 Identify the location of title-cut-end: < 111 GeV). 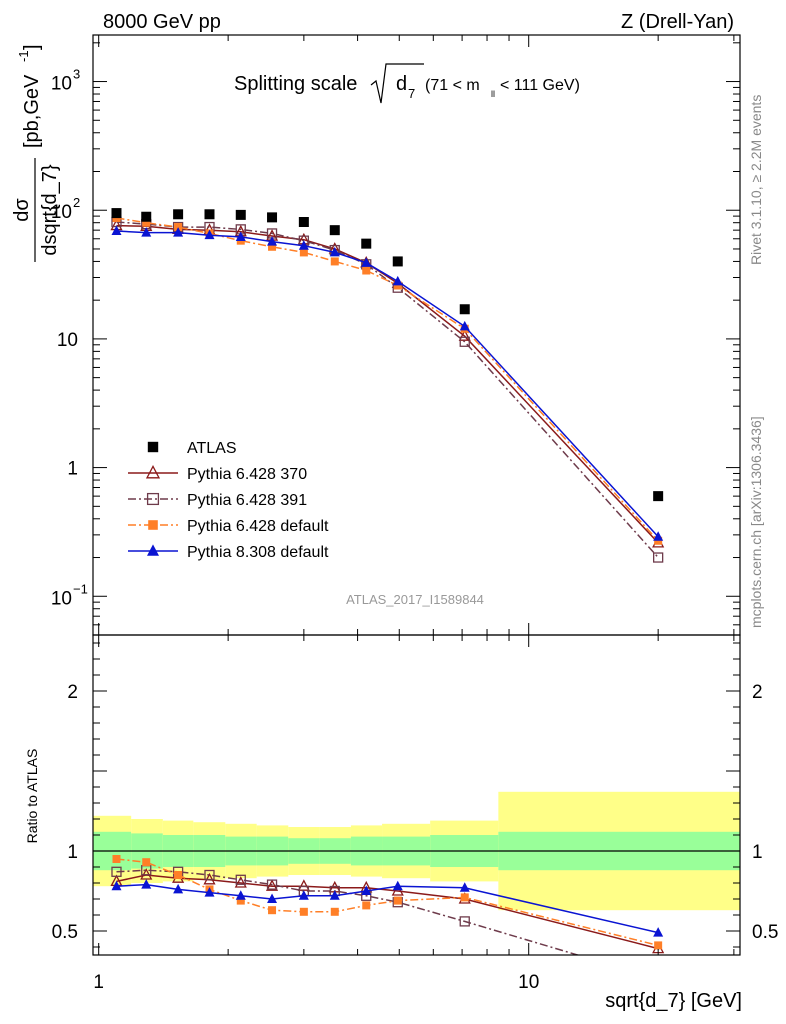
(540, 85).